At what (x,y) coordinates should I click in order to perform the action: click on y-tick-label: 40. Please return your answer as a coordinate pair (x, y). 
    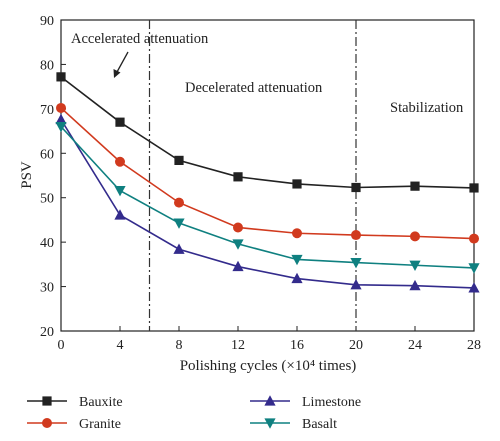
    Looking at the image, I should click on (47, 243).